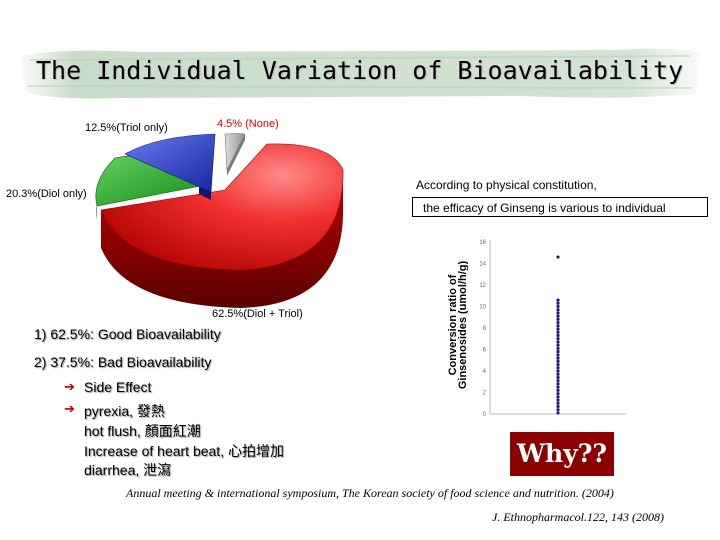  Describe the element at coordinates (562, 454) in the screenshot. I see `why-badge: Why??` at that location.